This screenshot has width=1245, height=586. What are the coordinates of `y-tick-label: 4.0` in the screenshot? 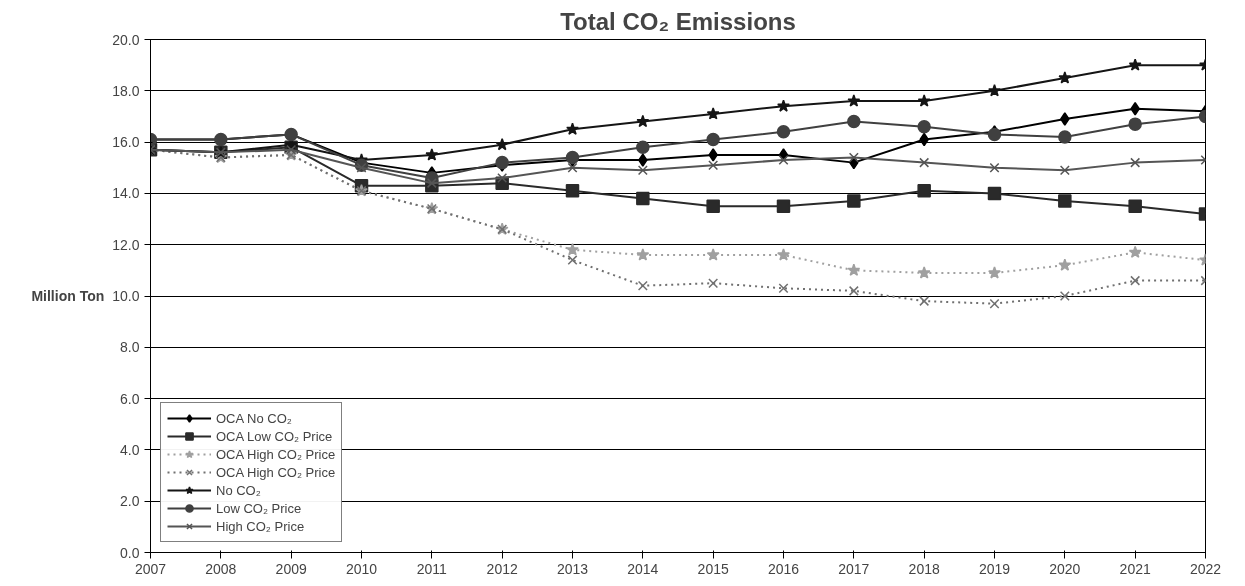 It's located at (130, 449).